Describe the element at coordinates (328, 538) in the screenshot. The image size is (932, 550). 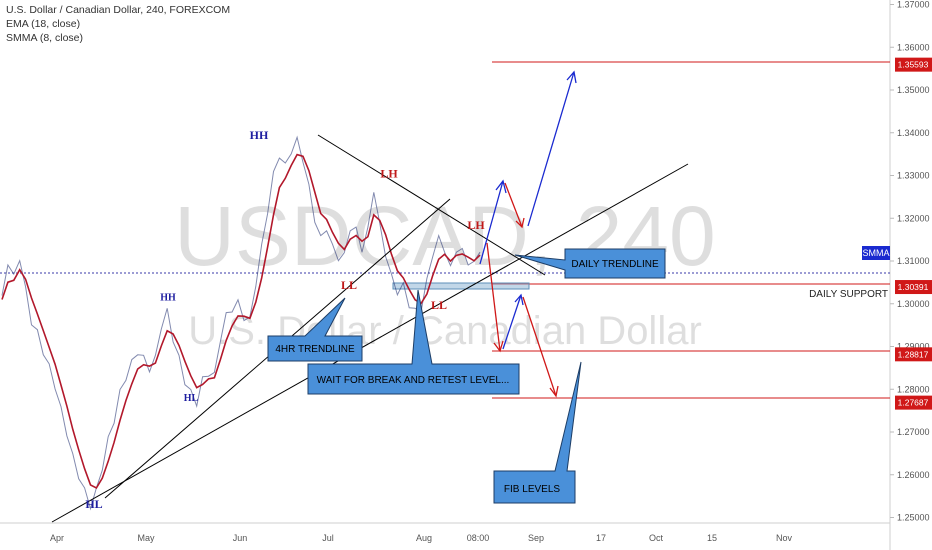
I see `x-tick-label: Jul` at that location.